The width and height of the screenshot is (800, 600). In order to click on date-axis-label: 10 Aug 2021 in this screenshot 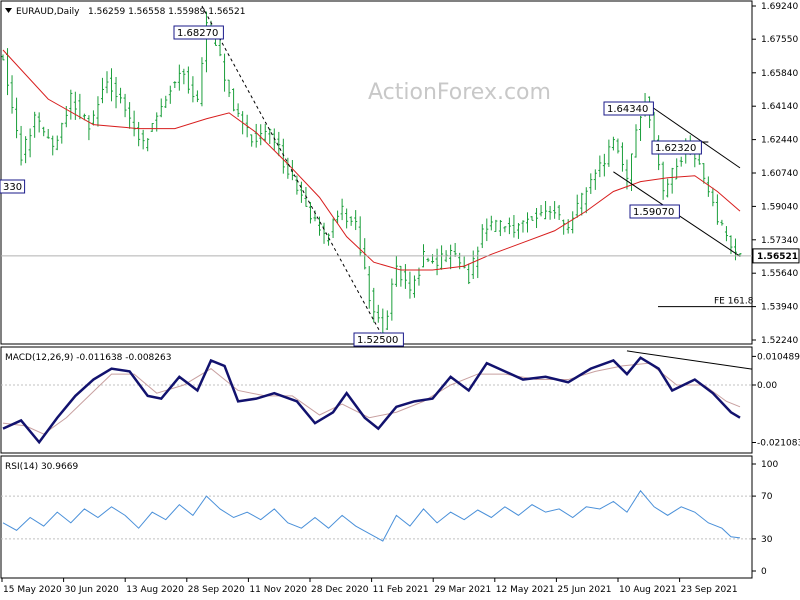, I will do `click(648, 590)`.